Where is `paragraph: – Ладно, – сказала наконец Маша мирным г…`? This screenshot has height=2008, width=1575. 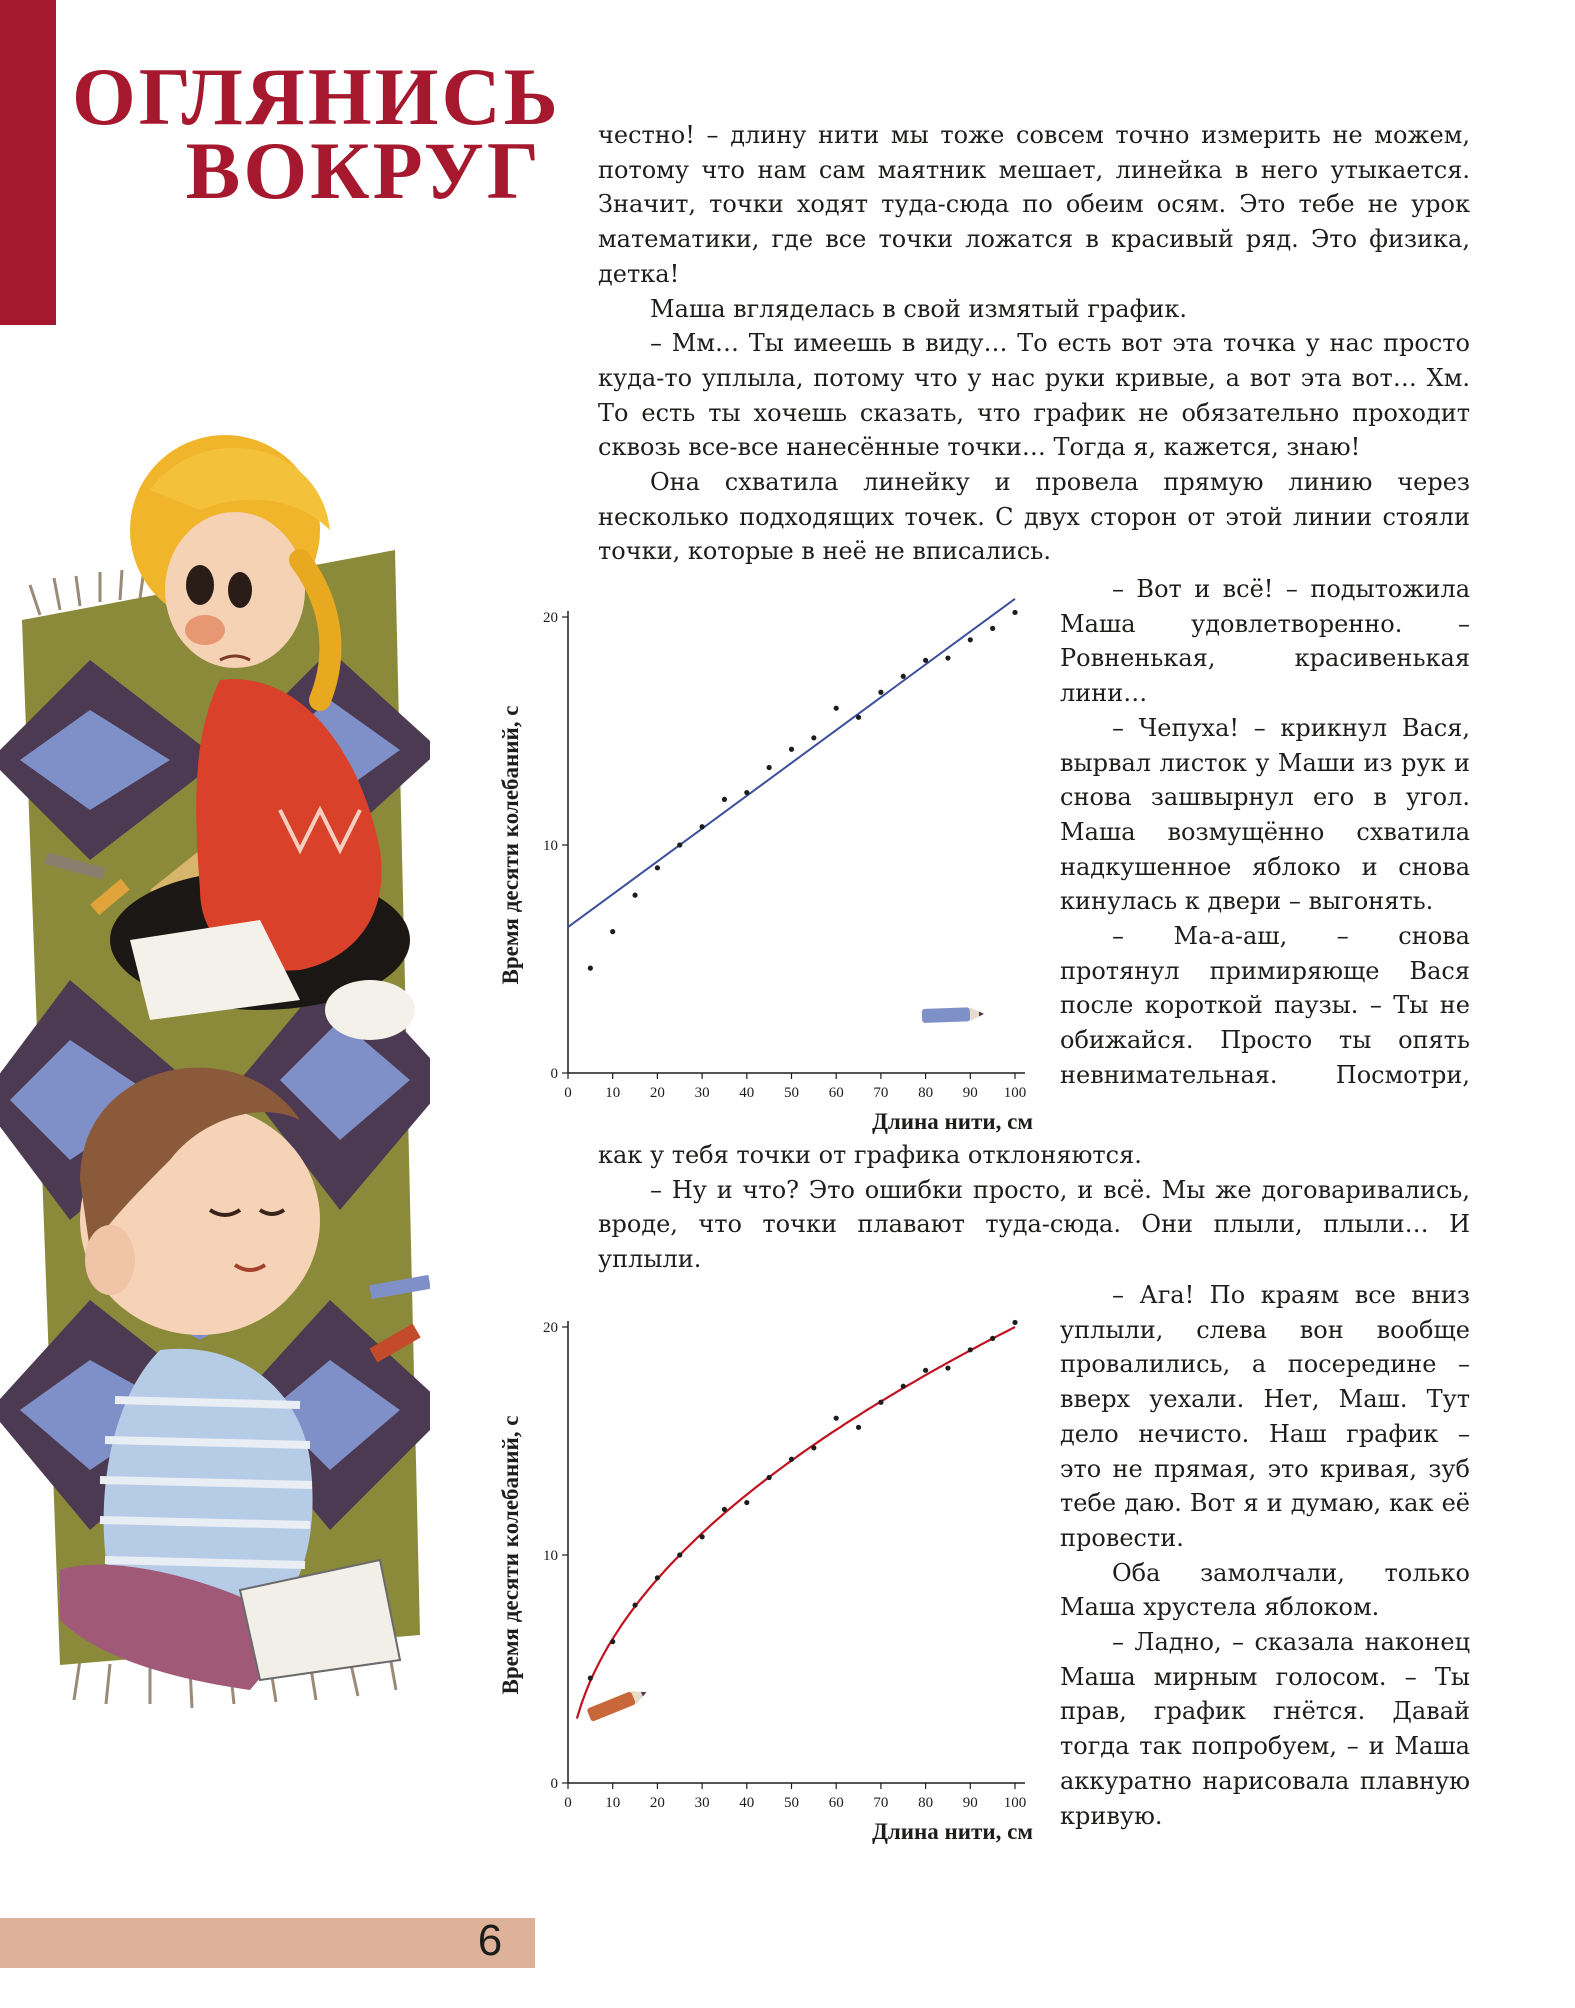 paragraph: – Ладно, – сказала наконец Маша мирным г… is located at coordinates (1265, 1729).